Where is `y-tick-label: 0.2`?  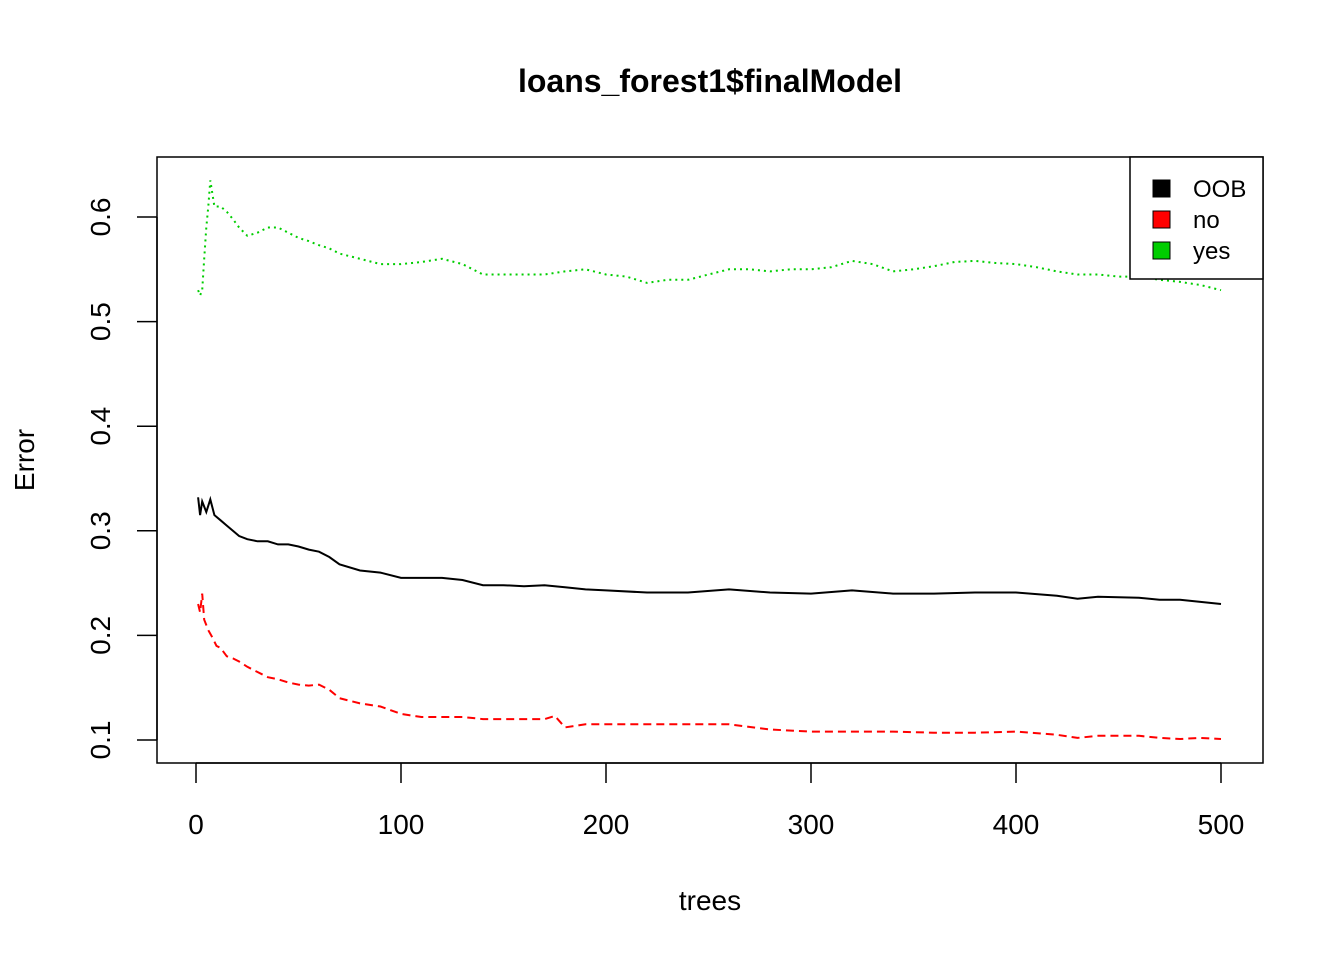 y-tick-label: 0.2 is located at coordinates (100, 635).